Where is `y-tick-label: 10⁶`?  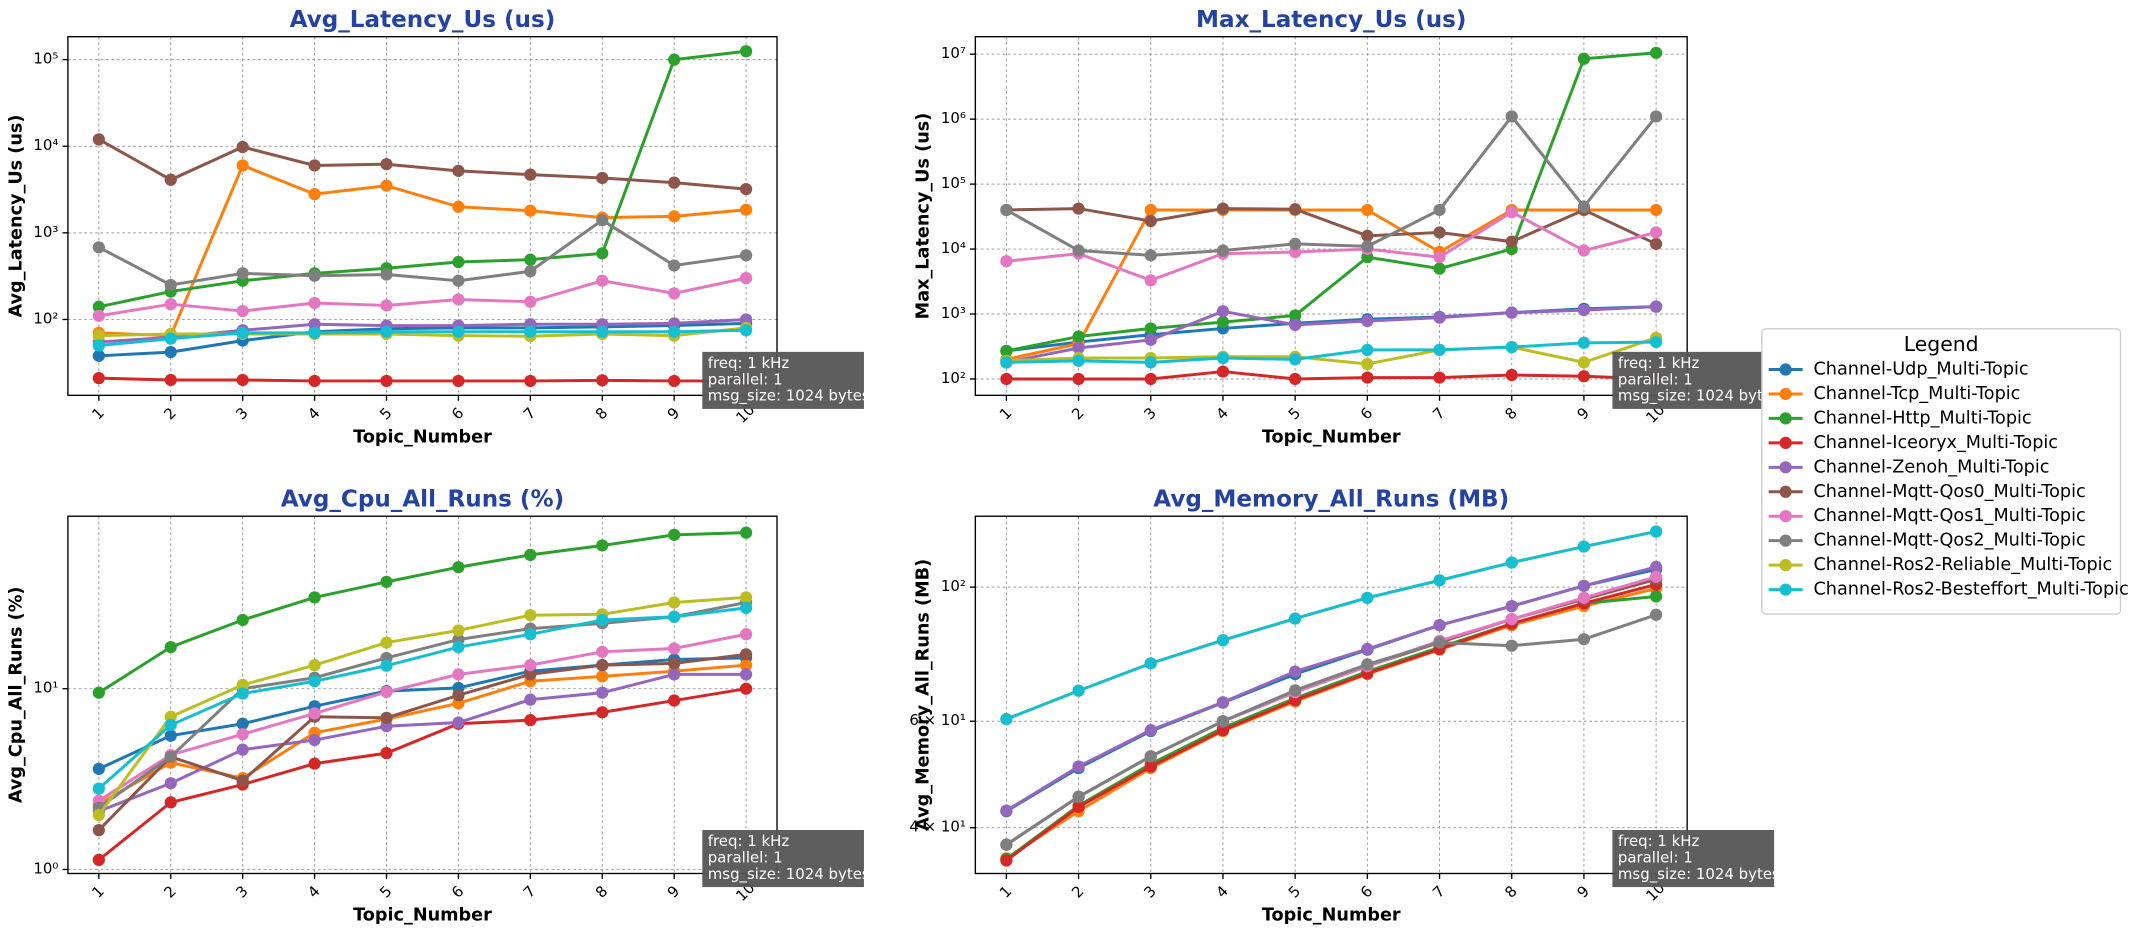 y-tick-label: 10⁶ is located at coordinates (953, 118).